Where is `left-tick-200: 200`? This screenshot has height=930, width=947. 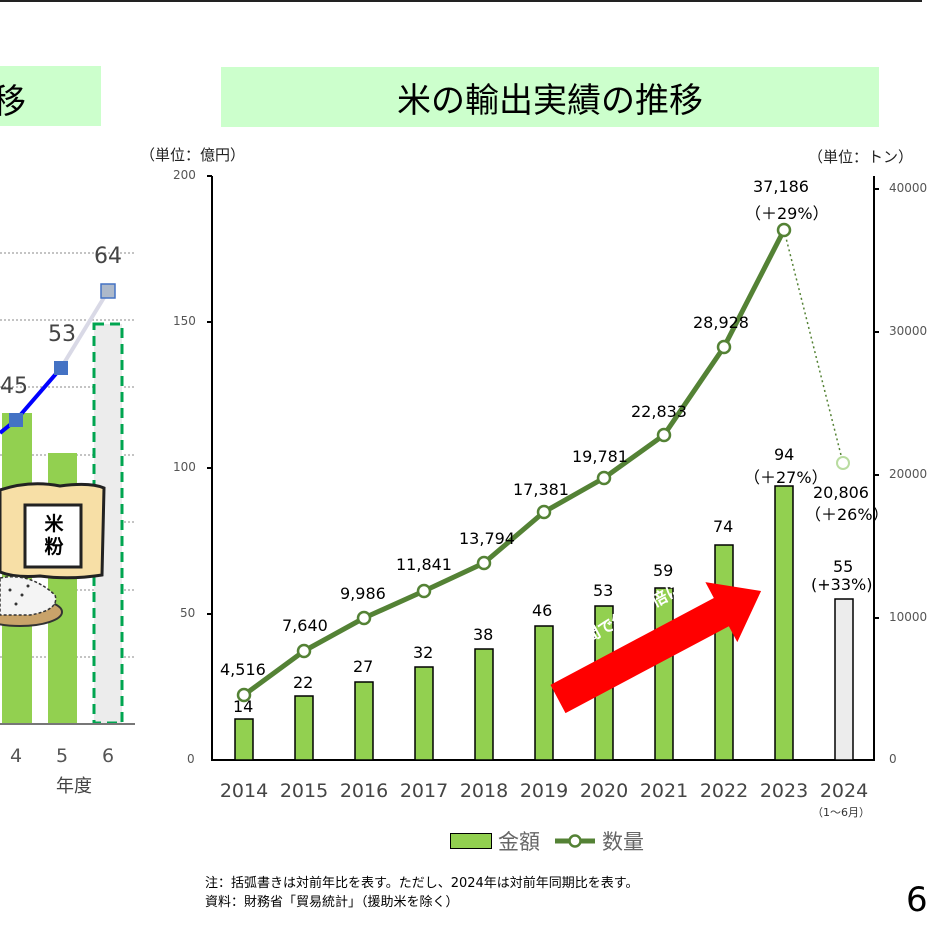 left-tick-200: 200 is located at coordinates (184, 175).